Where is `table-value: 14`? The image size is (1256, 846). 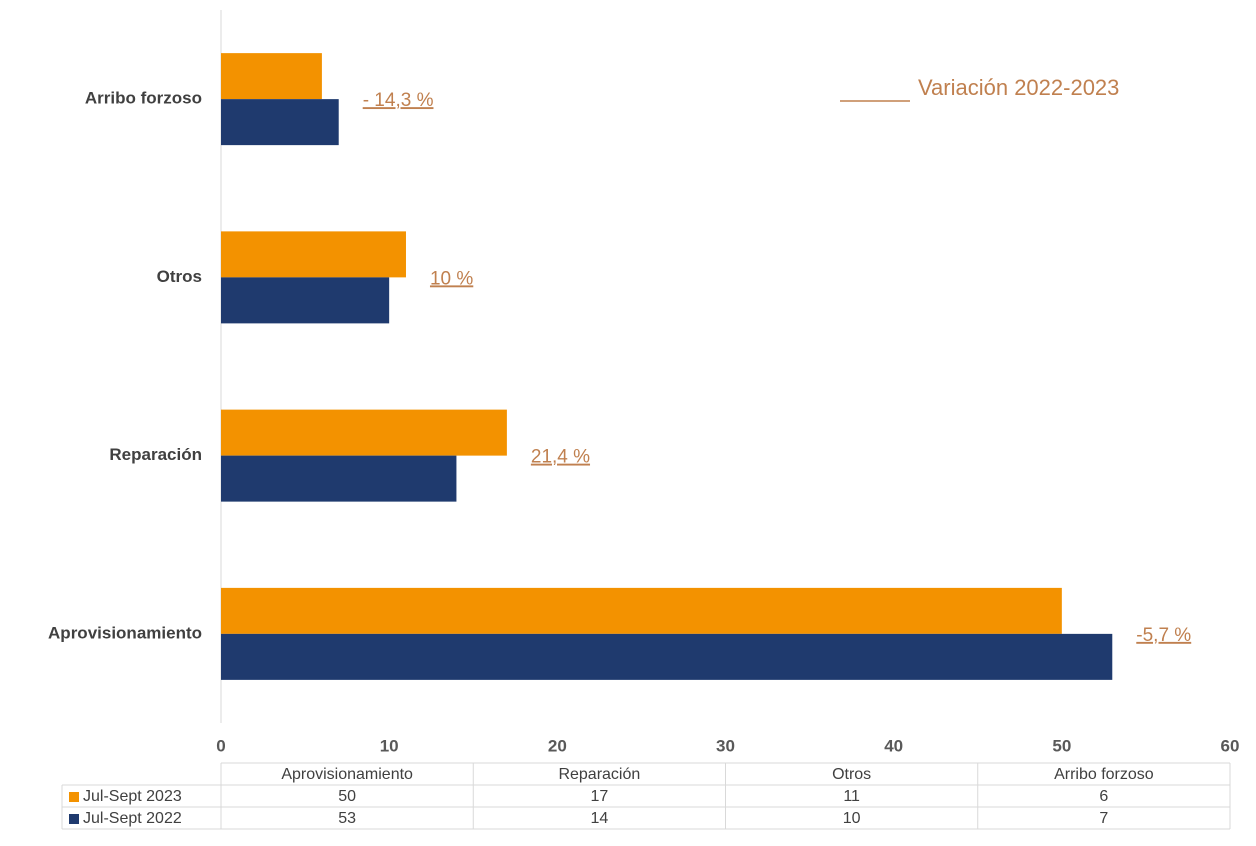 table-value: 14 is located at coordinates (599, 818).